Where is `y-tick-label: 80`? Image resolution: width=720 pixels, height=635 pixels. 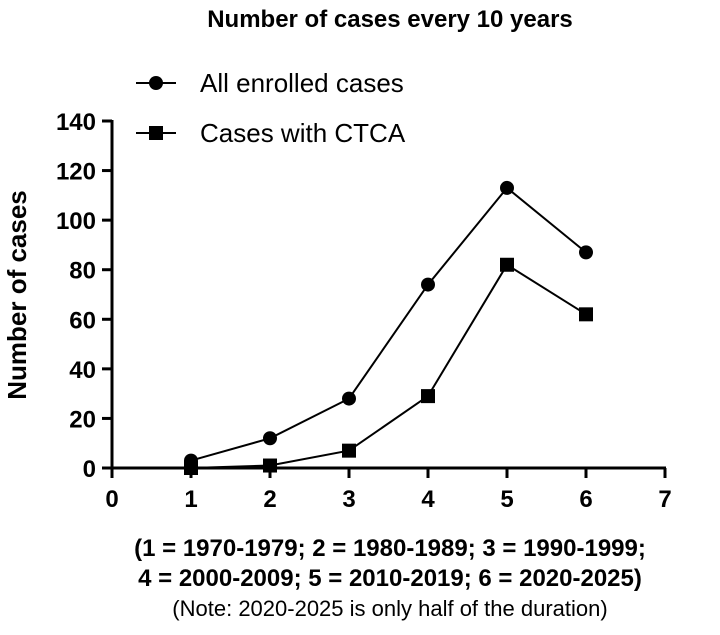 y-tick-label: 80 is located at coordinates (82, 271).